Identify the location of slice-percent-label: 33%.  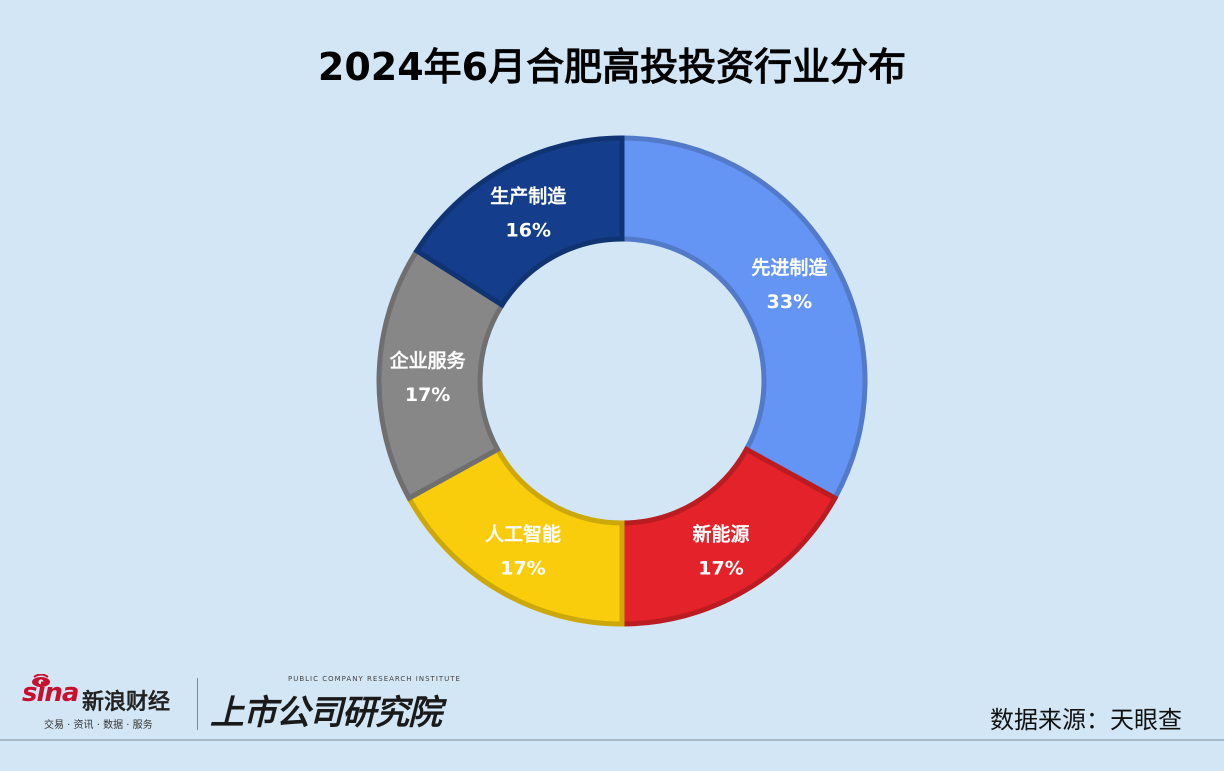
(789, 302).